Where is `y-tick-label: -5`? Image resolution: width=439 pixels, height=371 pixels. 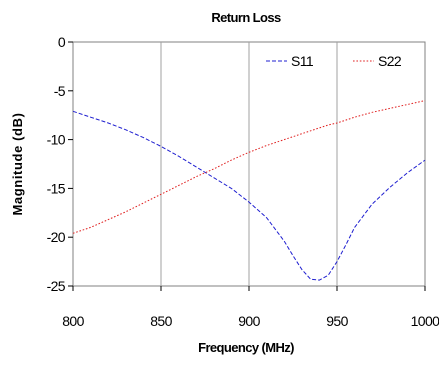
y-tick-label: -5 is located at coordinates (60, 91).